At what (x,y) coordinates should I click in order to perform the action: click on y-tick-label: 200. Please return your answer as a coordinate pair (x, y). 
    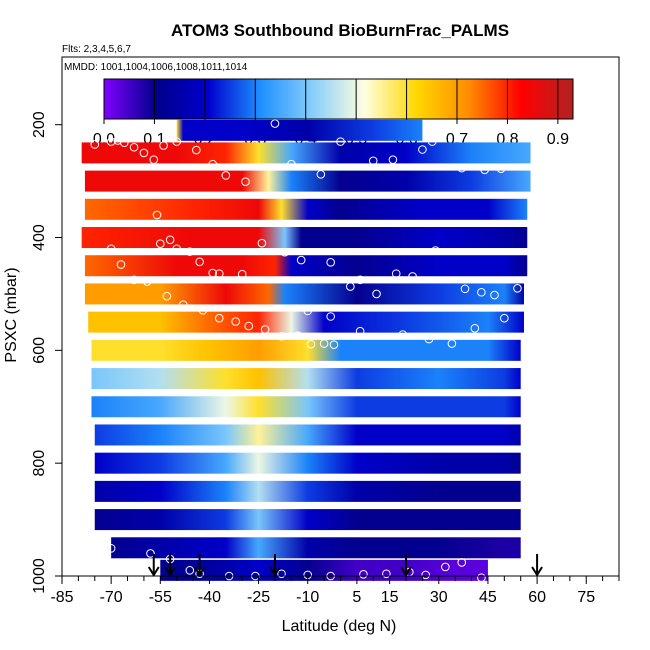
    Looking at the image, I should click on (39, 124).